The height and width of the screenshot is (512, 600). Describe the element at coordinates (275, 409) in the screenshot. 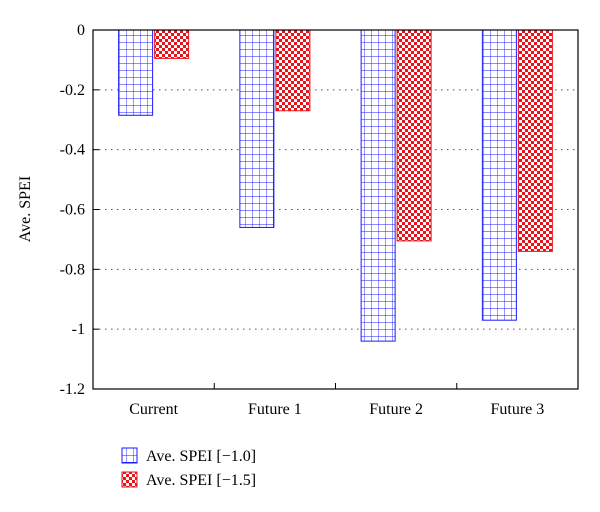

I see `x-tick-label: Future 1` at that location.